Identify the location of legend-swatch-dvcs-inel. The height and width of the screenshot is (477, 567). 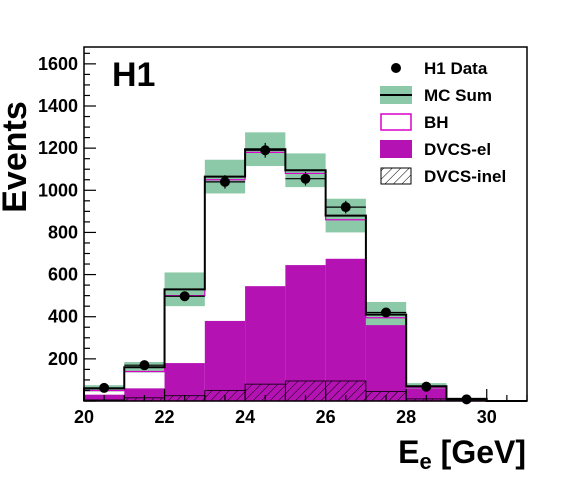
(396, 176).